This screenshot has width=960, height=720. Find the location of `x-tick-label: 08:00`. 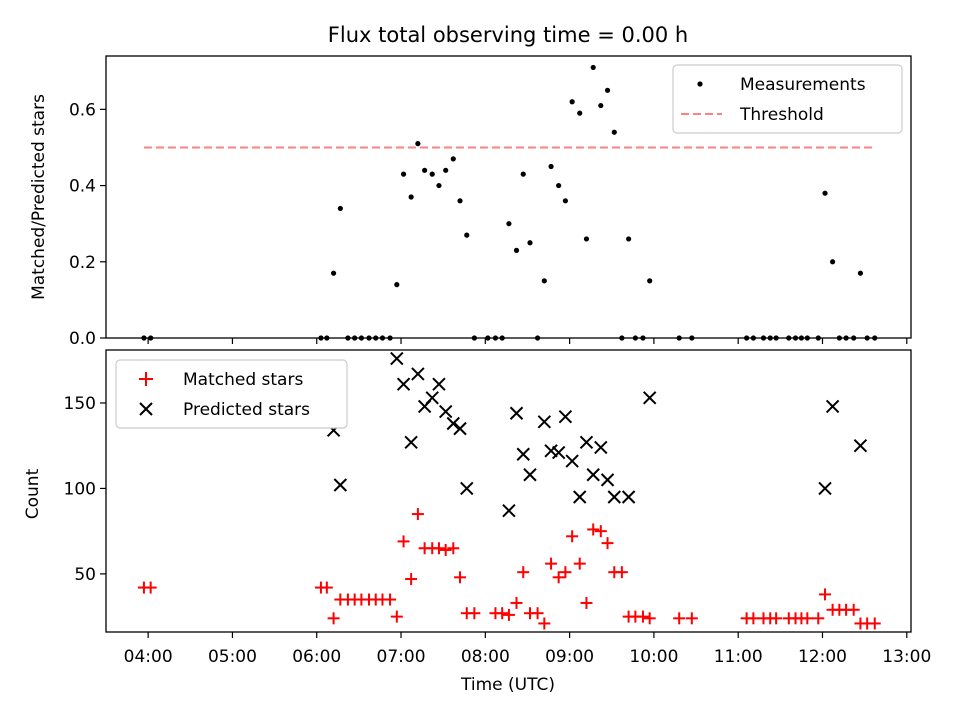

x-tick-label: 08:00 is located at coordinates (485, 657).